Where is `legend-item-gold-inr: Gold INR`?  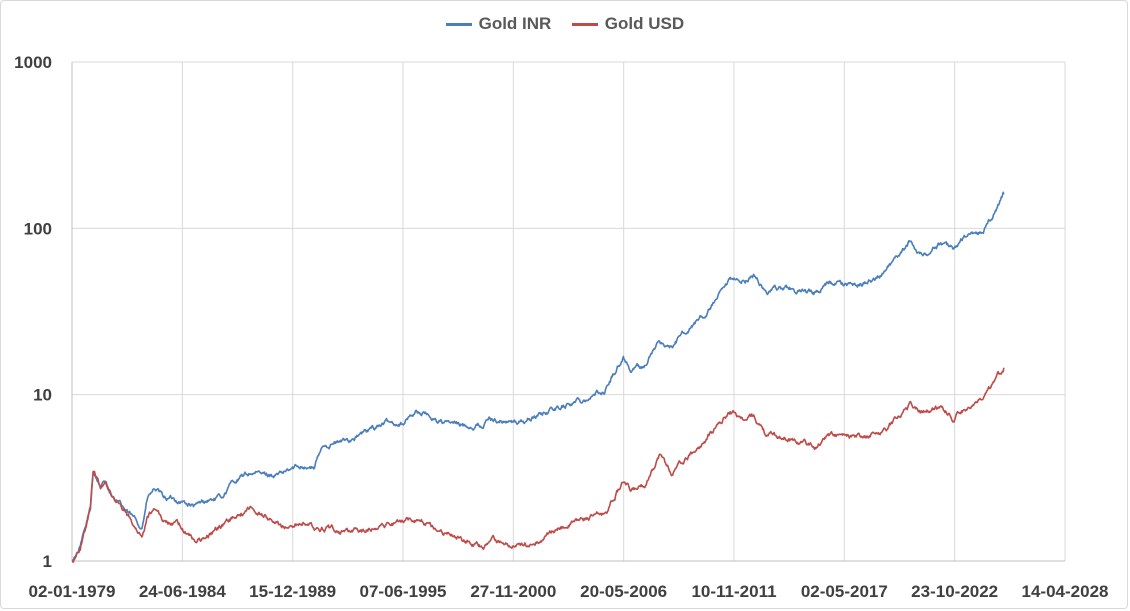 legend-item-gold-inr: Gold INR is located at coordinates (498, 24).